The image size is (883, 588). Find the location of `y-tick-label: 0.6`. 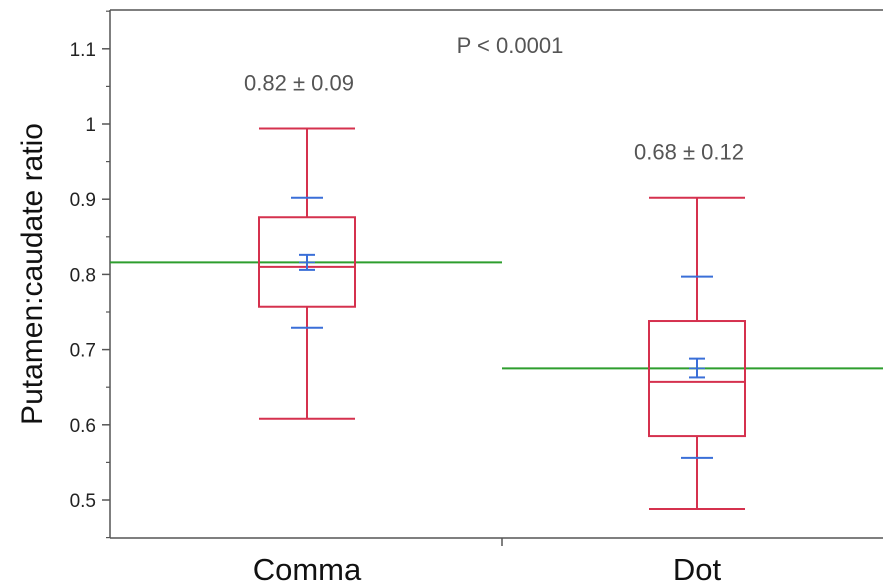

y-tick-label: 0.6 is located at coordinates (83, 426).